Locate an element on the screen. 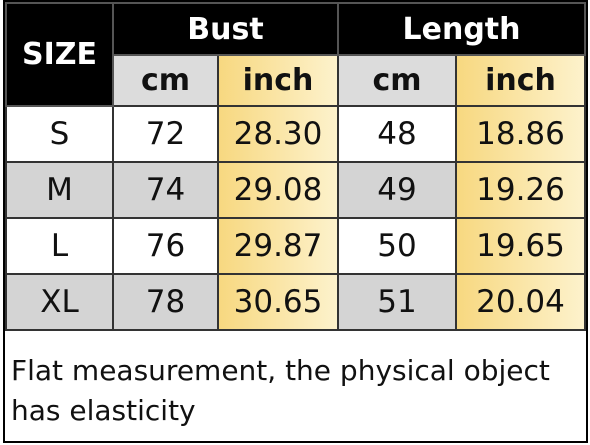 The image size is (590, 445). value-cell: 48 is located at coordinates (397, 134).